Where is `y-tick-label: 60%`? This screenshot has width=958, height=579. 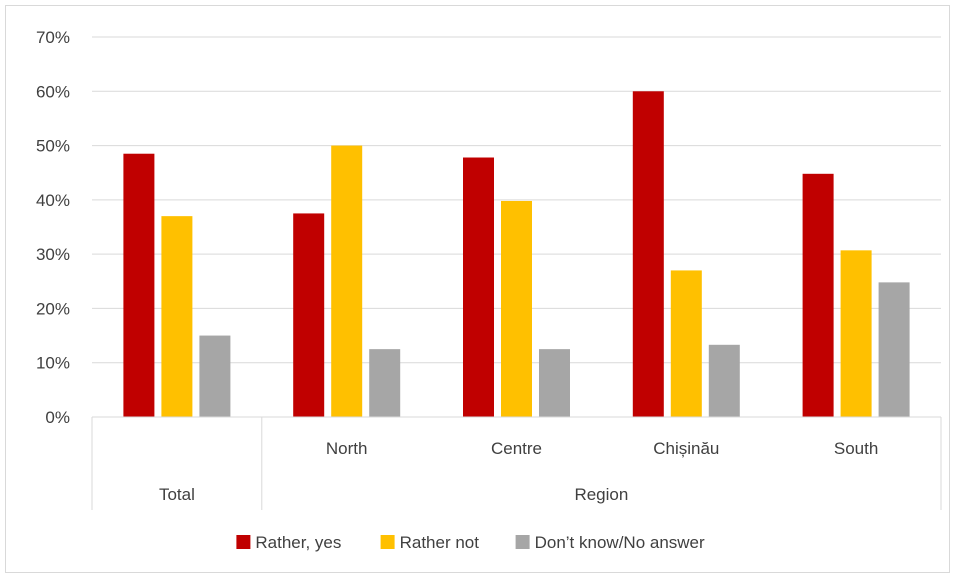 y-tick-label: 60% is located at coordinates (53, 91).